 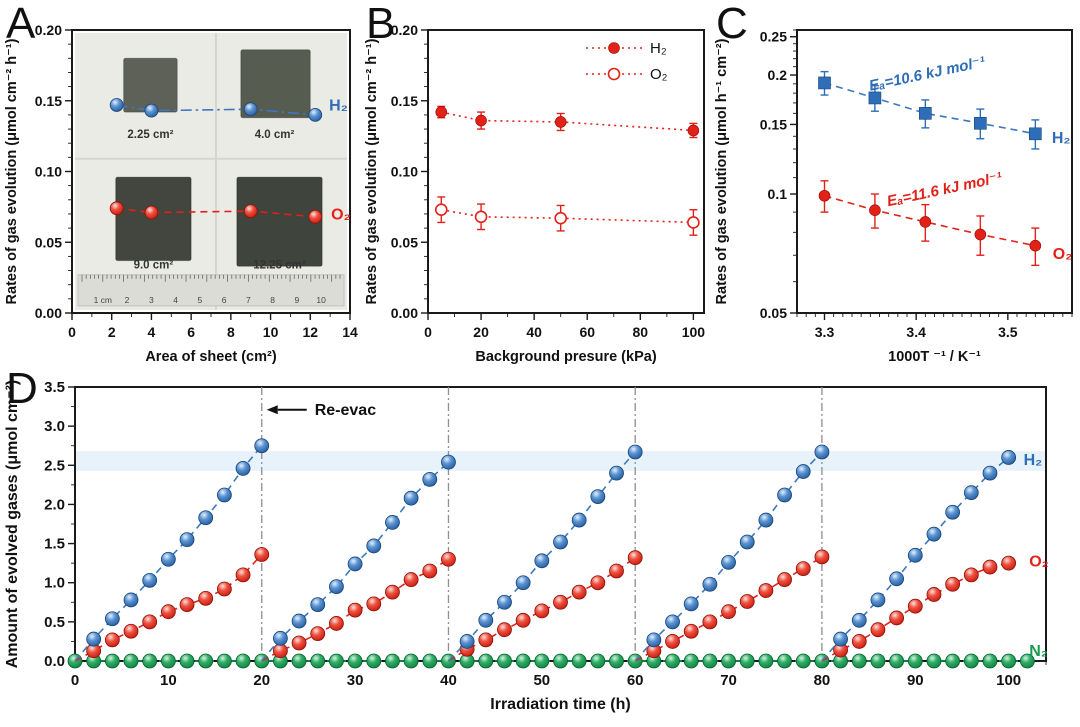 What do you see at coordinates (773, 124) in the screenshot?
I see `svg-text: 0.15` at bounding box center [773, 124].